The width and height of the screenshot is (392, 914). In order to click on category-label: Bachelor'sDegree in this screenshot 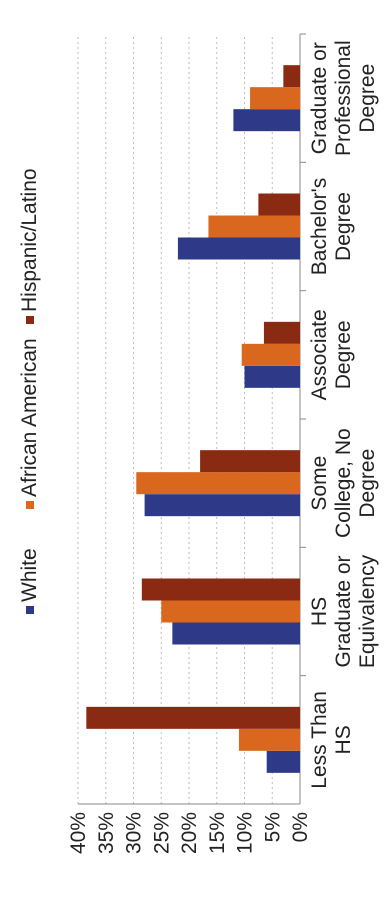, I will do `click(331, 226)`.